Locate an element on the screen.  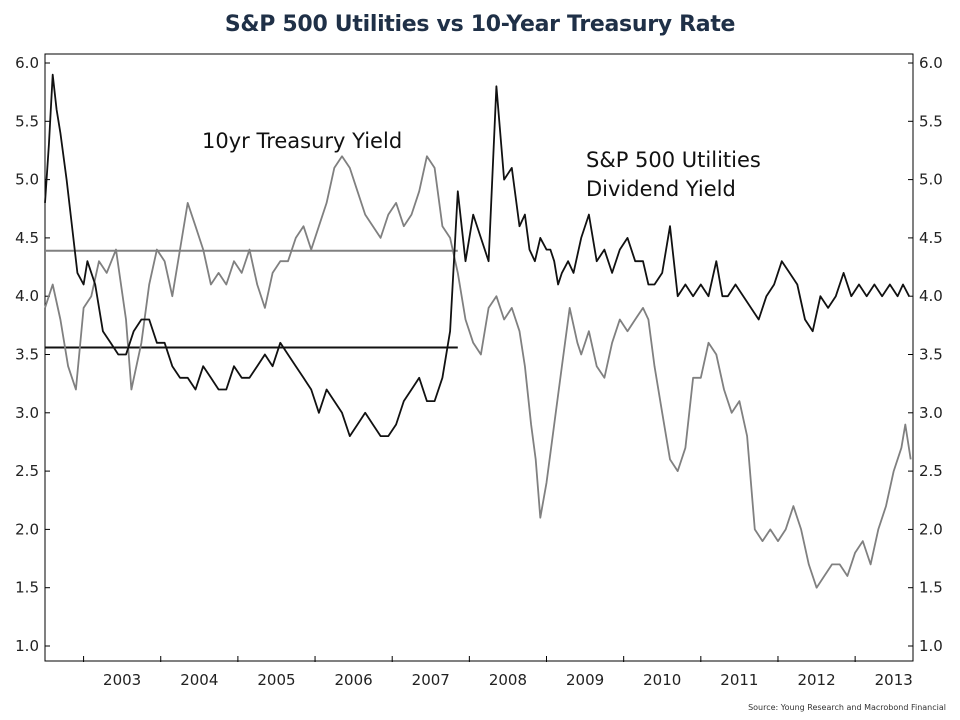
y-tick-label-left: 5.0 is located at coordinates (27, 180).